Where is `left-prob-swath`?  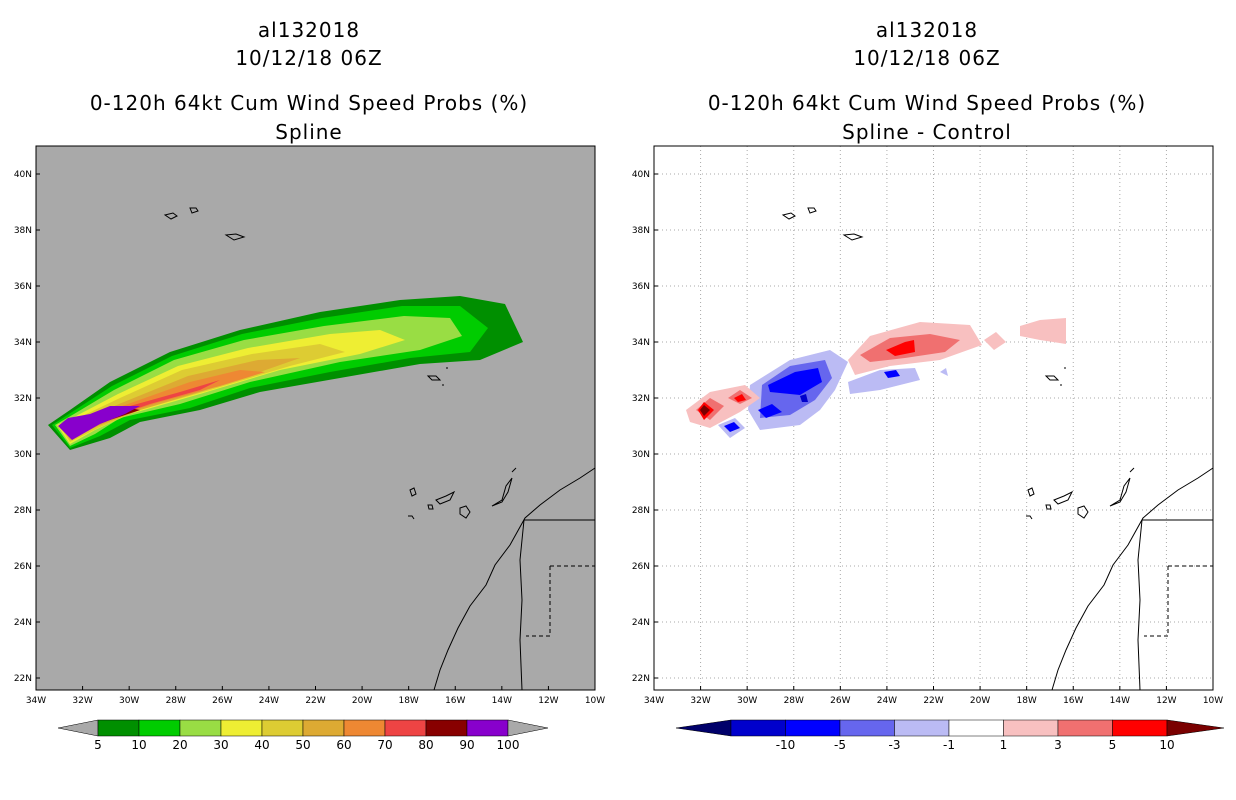 left-prob-swath is located at coordinates (285, 373).